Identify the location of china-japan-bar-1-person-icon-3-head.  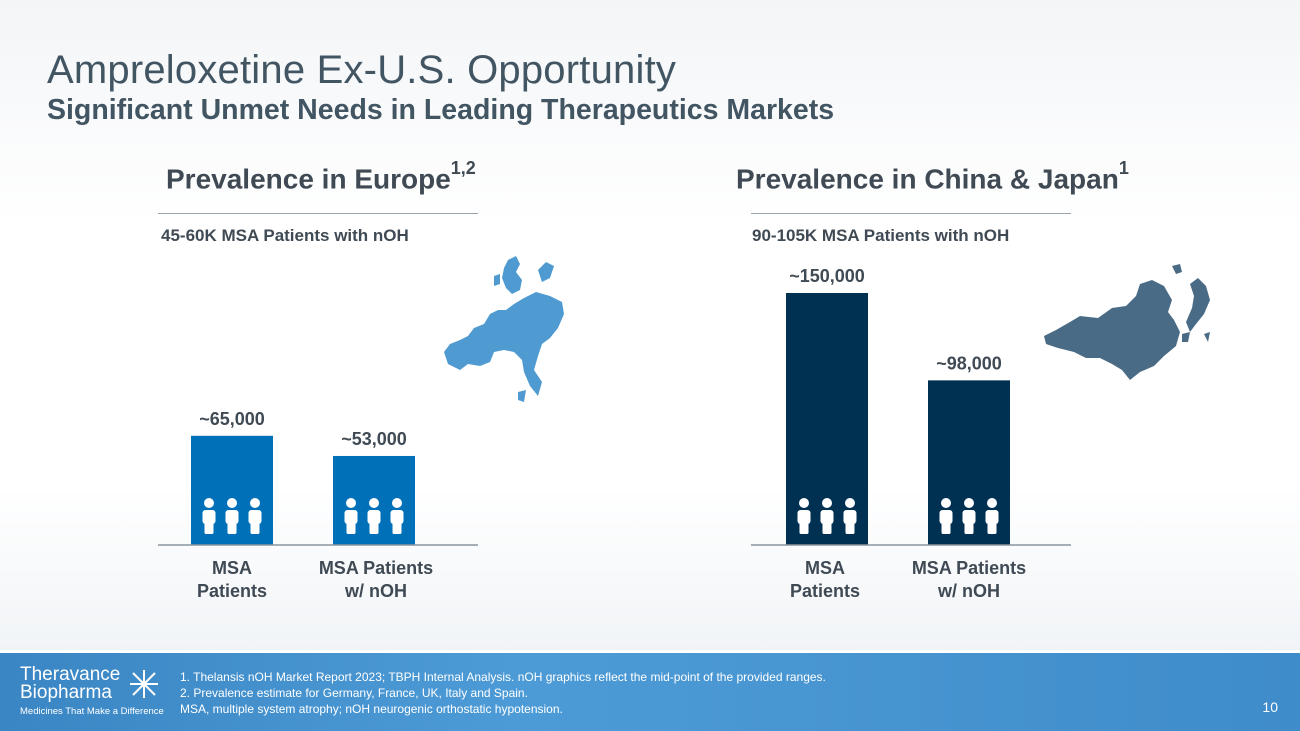
(850, 503).